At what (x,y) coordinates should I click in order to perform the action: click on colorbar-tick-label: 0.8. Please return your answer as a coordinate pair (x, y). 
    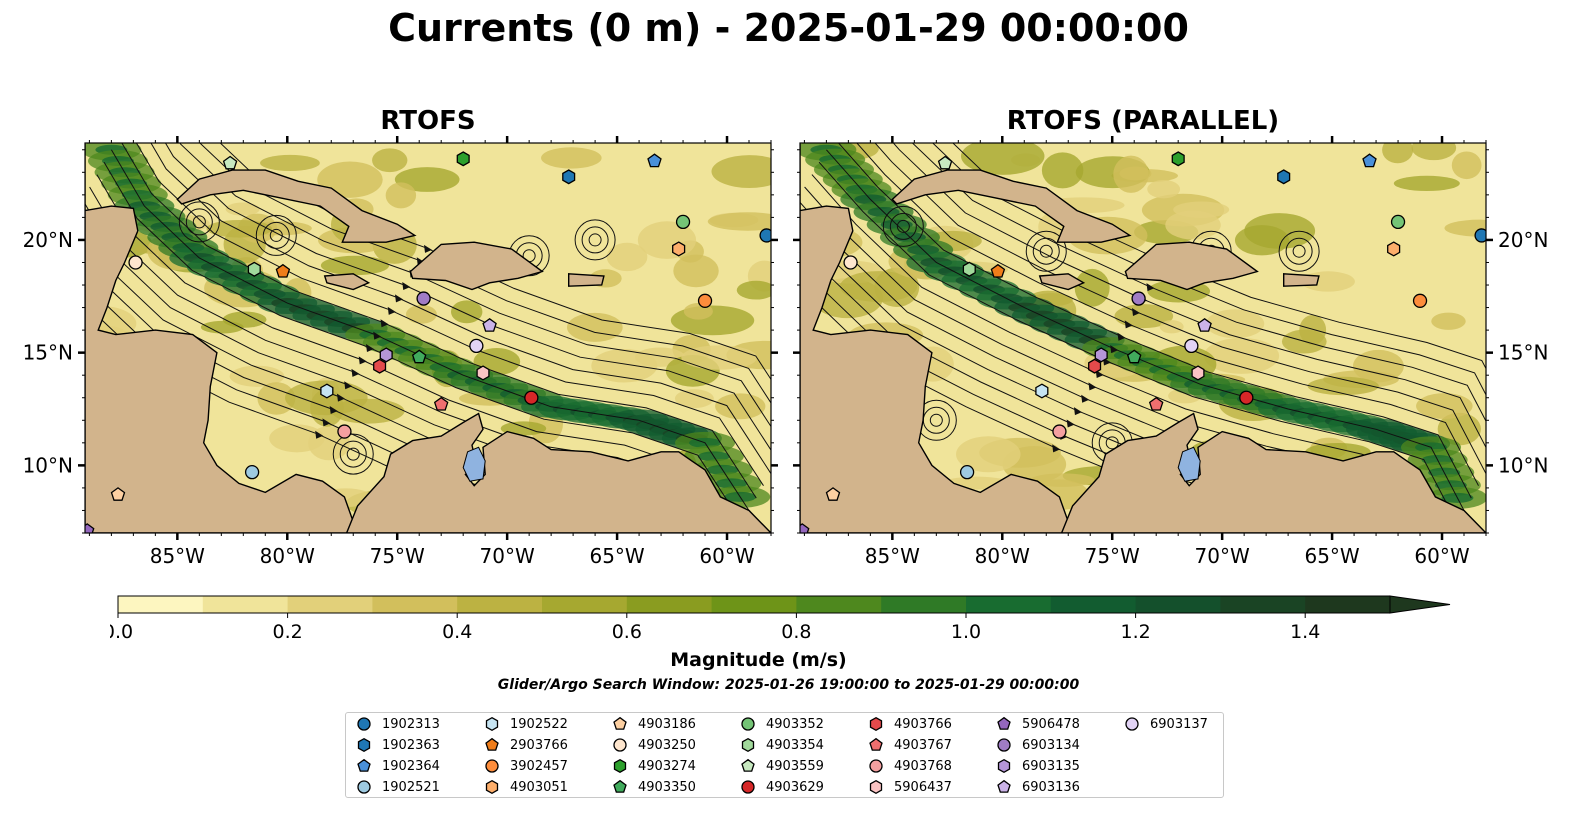
    Looking at the image, I should click on (796, 632).